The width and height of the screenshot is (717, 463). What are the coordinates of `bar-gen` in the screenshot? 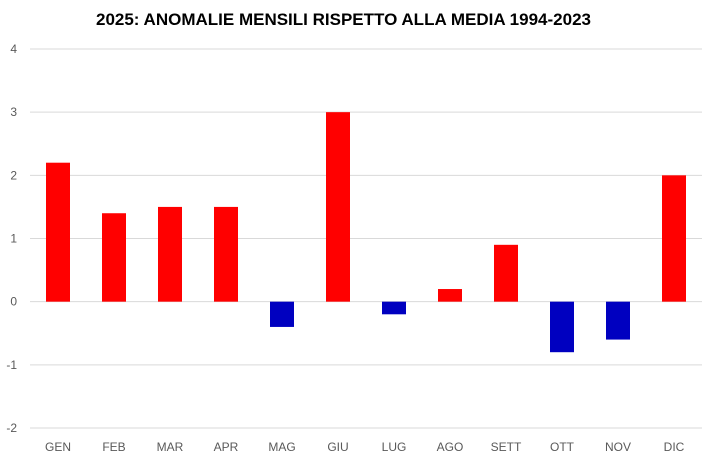 It's located at (58, 232).